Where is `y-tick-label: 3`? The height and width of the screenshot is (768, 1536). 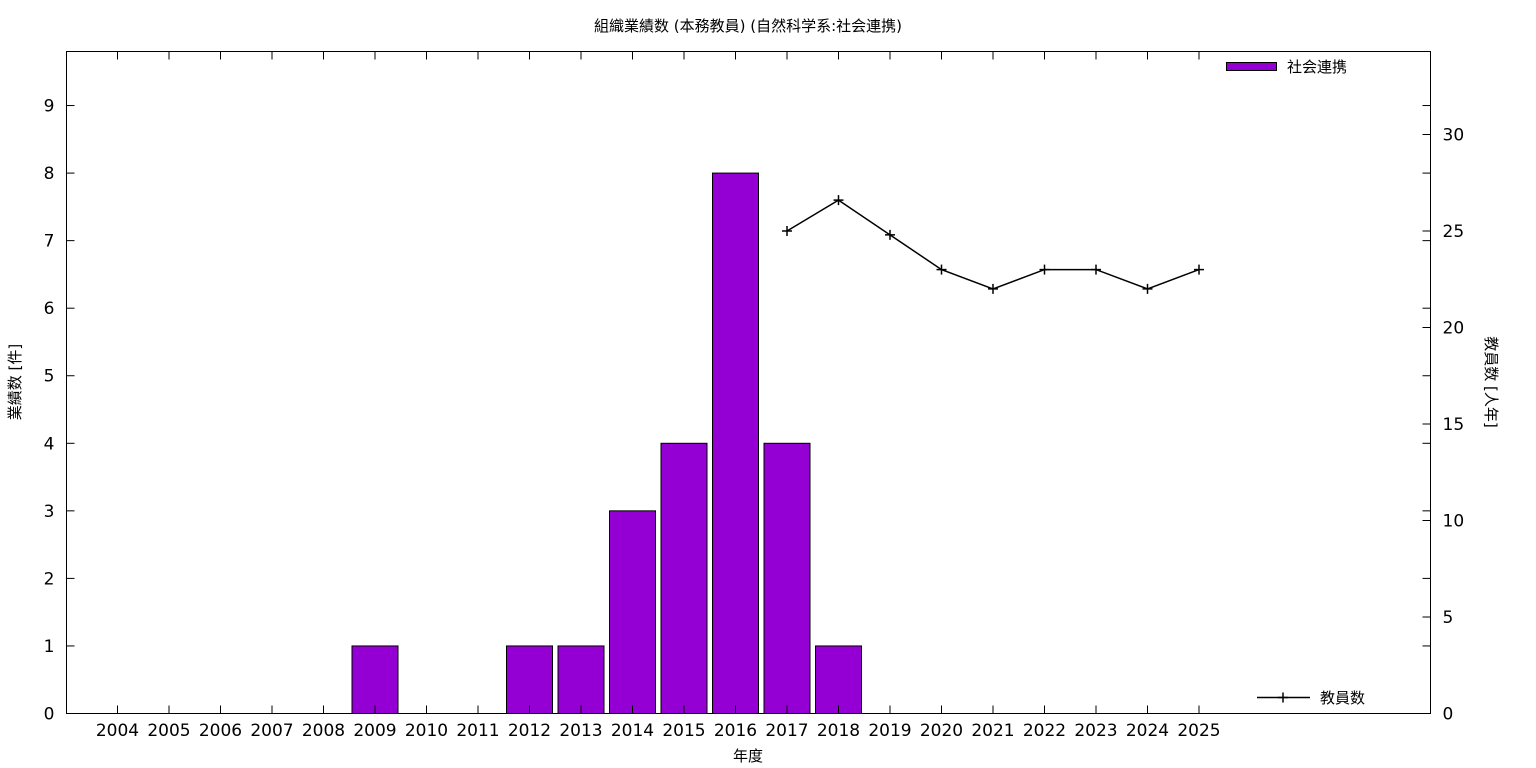
y-tick-label: 3 is located at coordinates (49, 512).